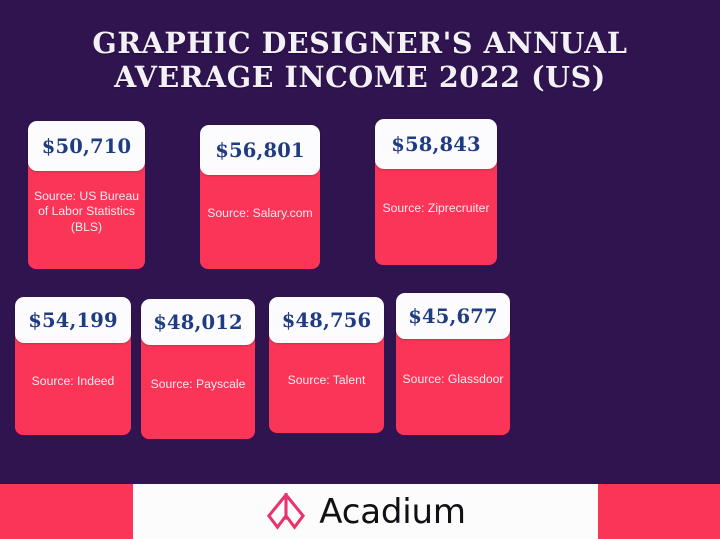  I want to click on stat-card-body: Source: Indeed, so click(73, 382).